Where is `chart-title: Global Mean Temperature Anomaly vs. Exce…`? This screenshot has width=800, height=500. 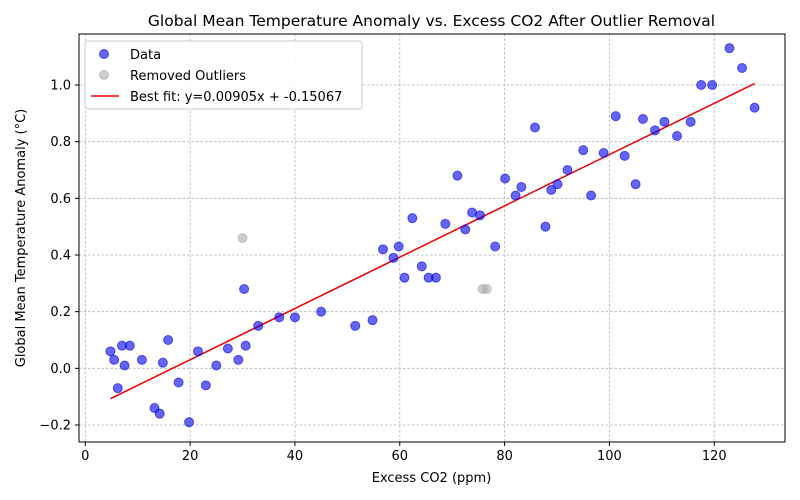 chart-title: Global Mean Temperature Anomaly vs. Exce… is located at coordinates (431, 21).